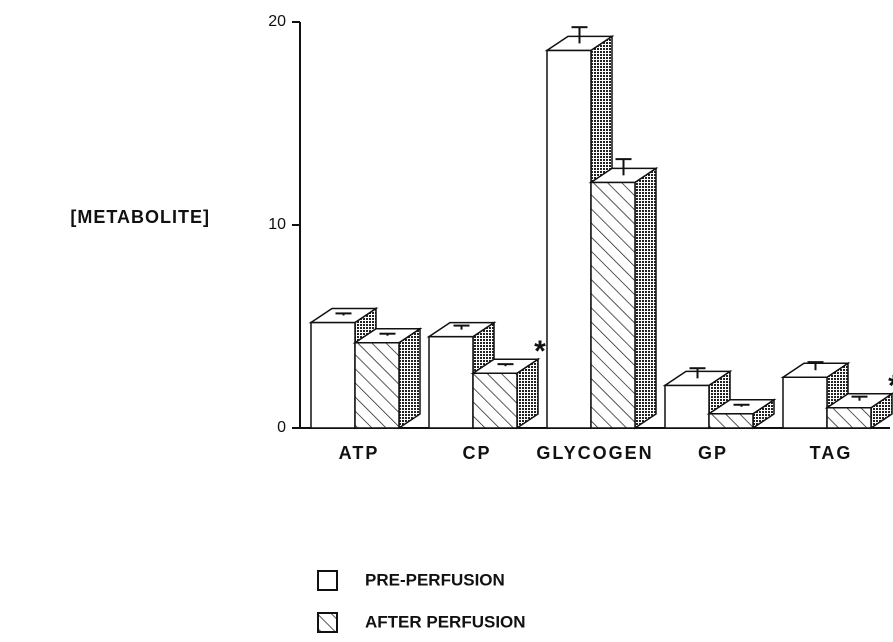 The width and height of the screenshot is (893, 642). Describe the element at coordinates (277, 224) in the screenshot. I see `y-tick-label: 10` at that location.